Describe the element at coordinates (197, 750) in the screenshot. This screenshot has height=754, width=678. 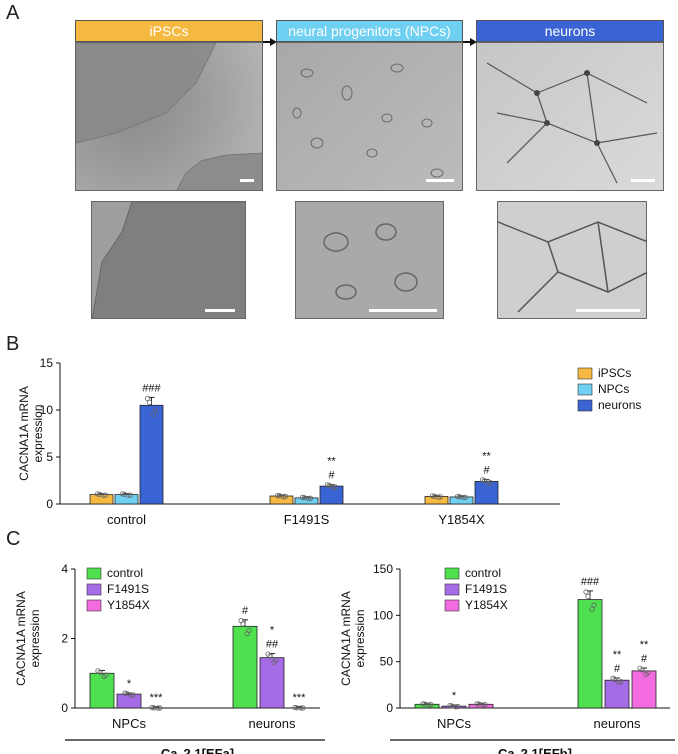
I see `group-label: CaV2.1[EFa]` at that location.